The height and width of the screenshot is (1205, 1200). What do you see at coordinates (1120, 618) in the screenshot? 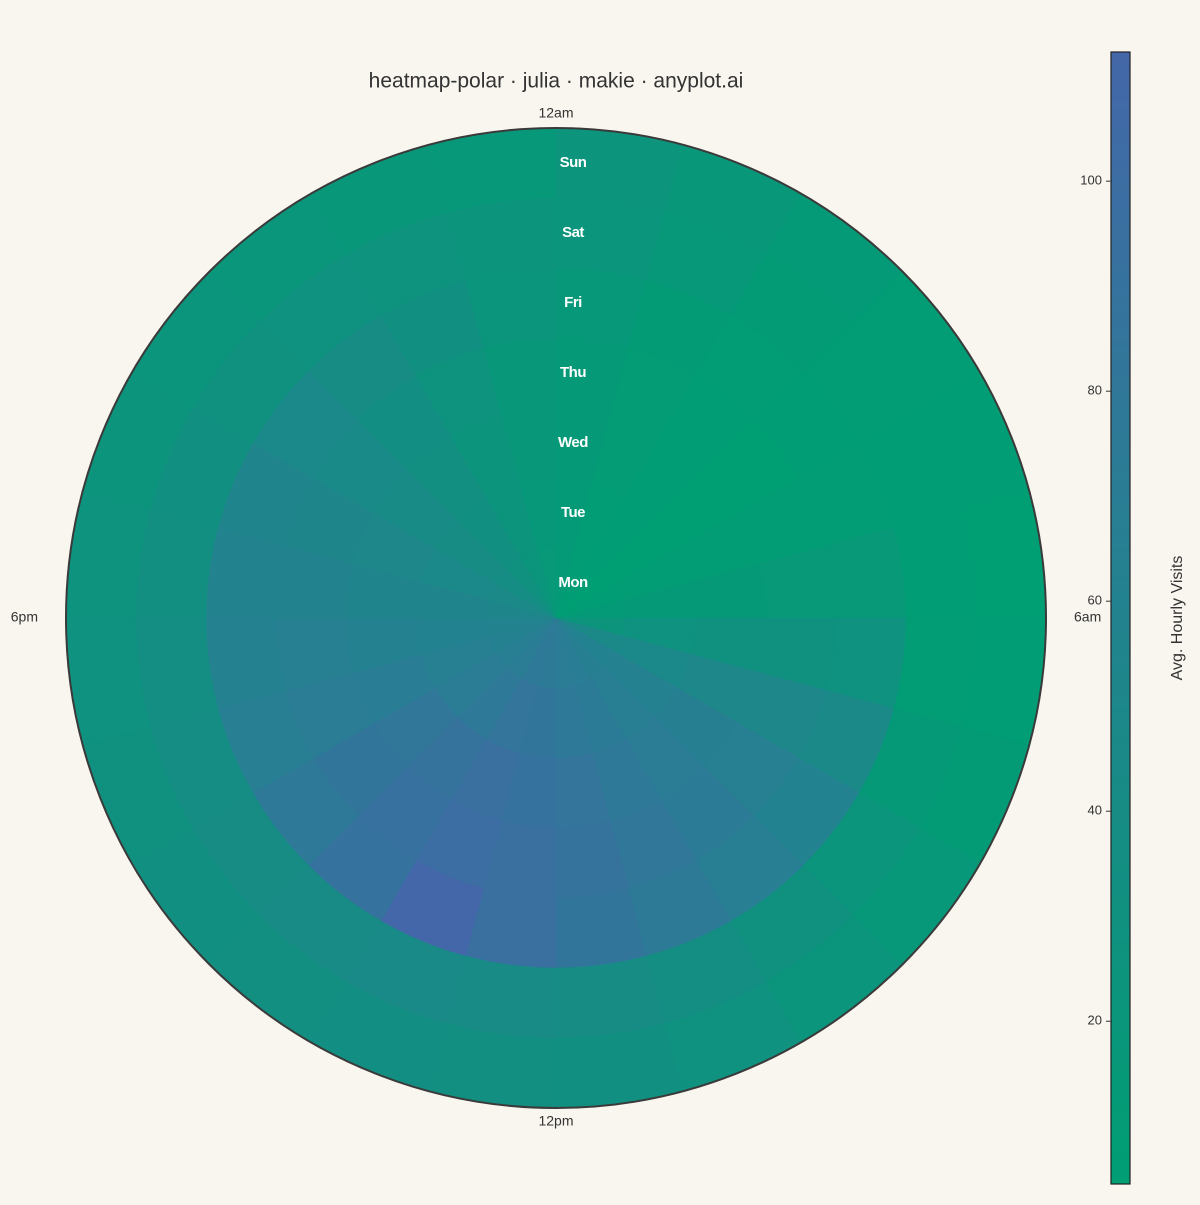
I see `colorbar` at bounding box center [1120, 618].